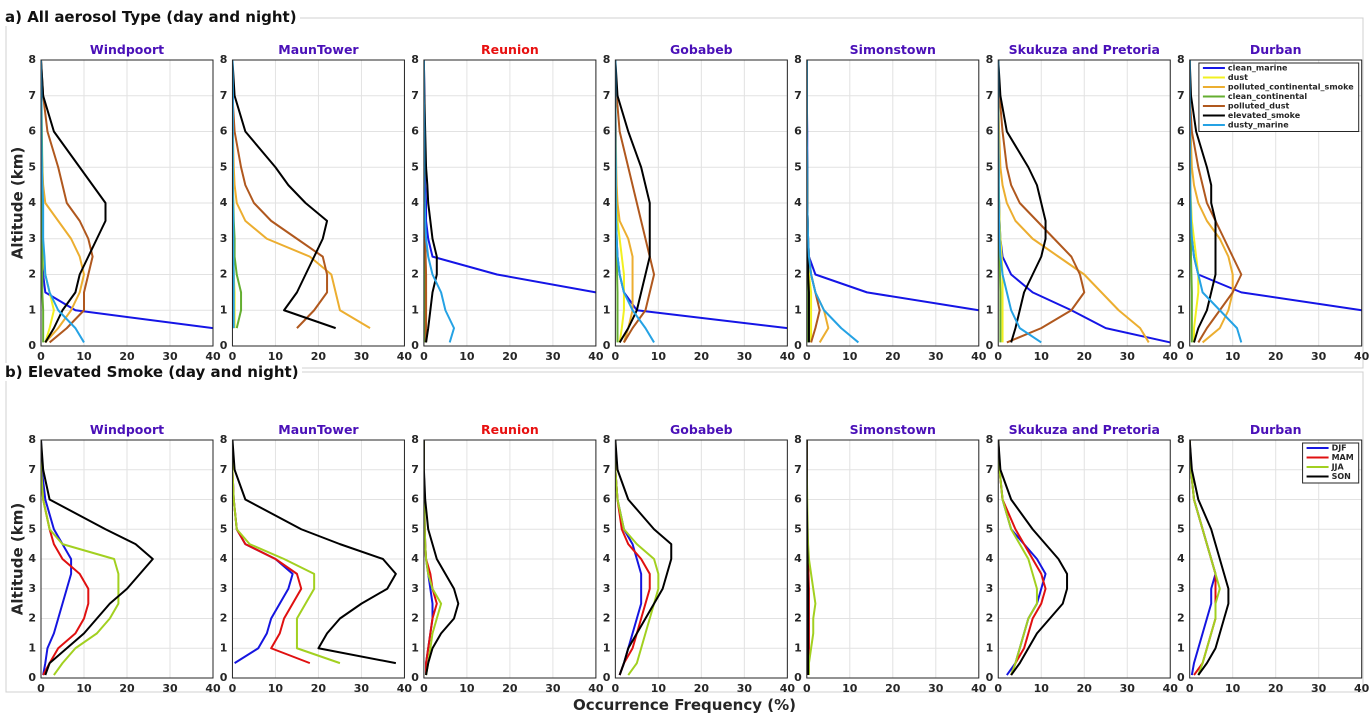  Describe the element at coordinates (18, 559) in the screenshot. I see `y-axis-label: Altitude (km)` at that location.